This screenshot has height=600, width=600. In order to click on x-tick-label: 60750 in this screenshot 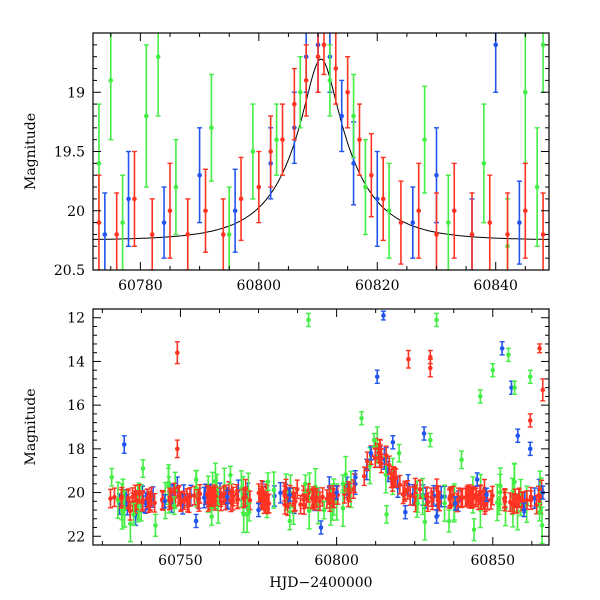, I will do `click(180, 561)`.